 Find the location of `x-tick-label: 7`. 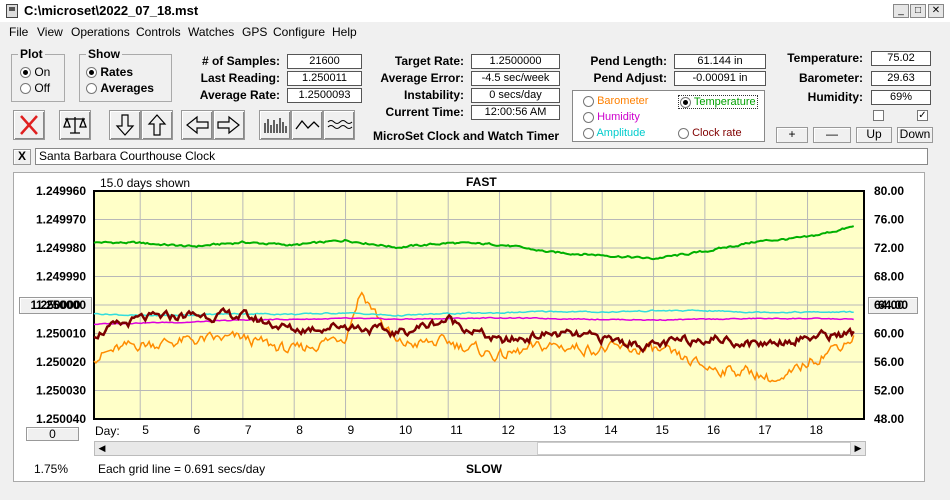

x-tick-label: 7 is located at coordinates (248, 430).